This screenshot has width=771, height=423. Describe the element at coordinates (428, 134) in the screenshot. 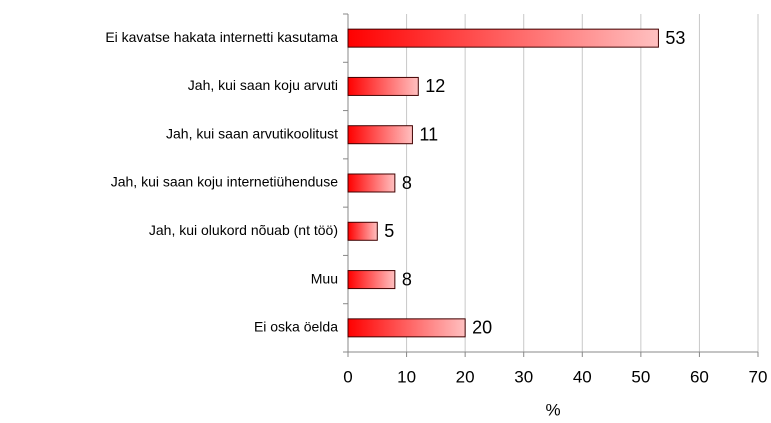

I see `data-label: 11` at that location.